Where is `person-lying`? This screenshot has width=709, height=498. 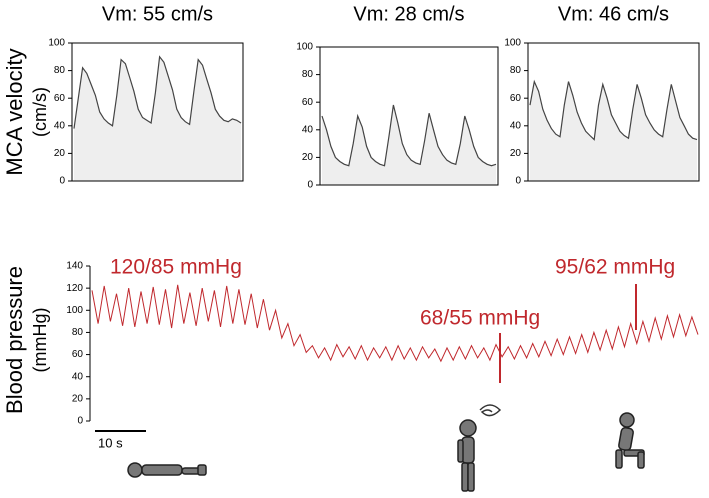 person-lying is located at coordinates (167, 470).